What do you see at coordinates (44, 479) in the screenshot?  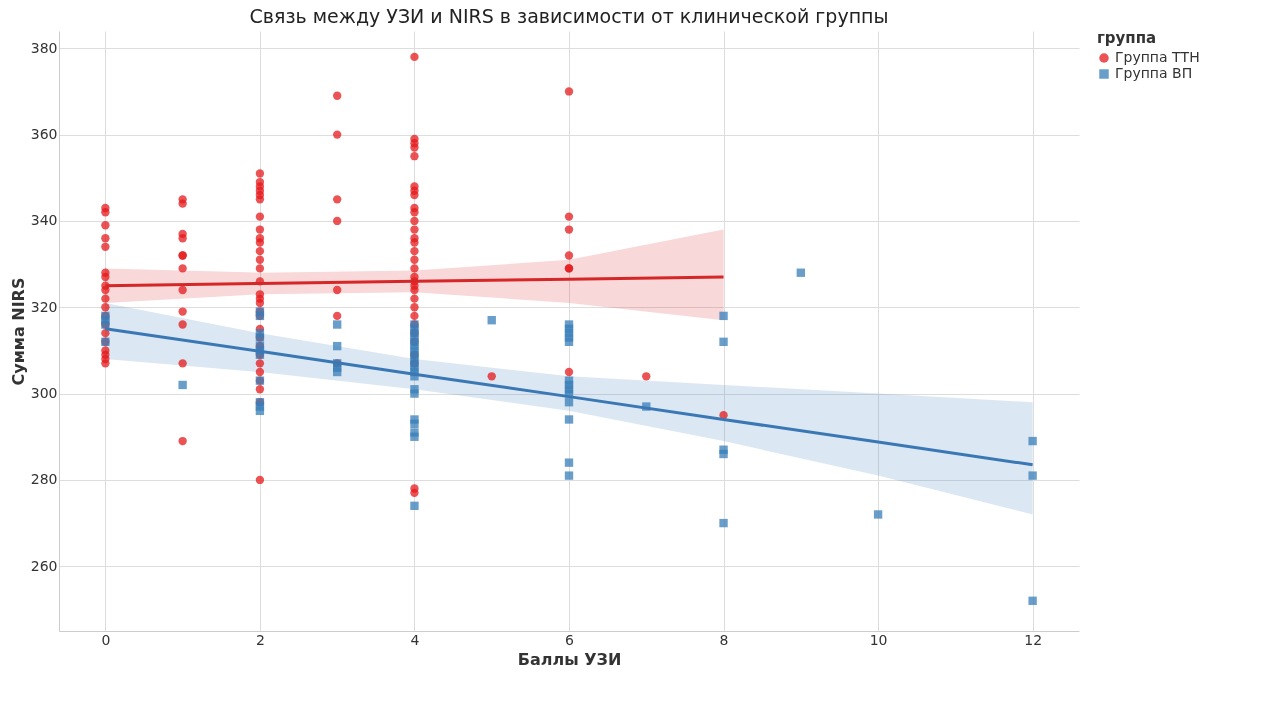 I see `y-tick-label: 280` at bounding box center [44, 479].